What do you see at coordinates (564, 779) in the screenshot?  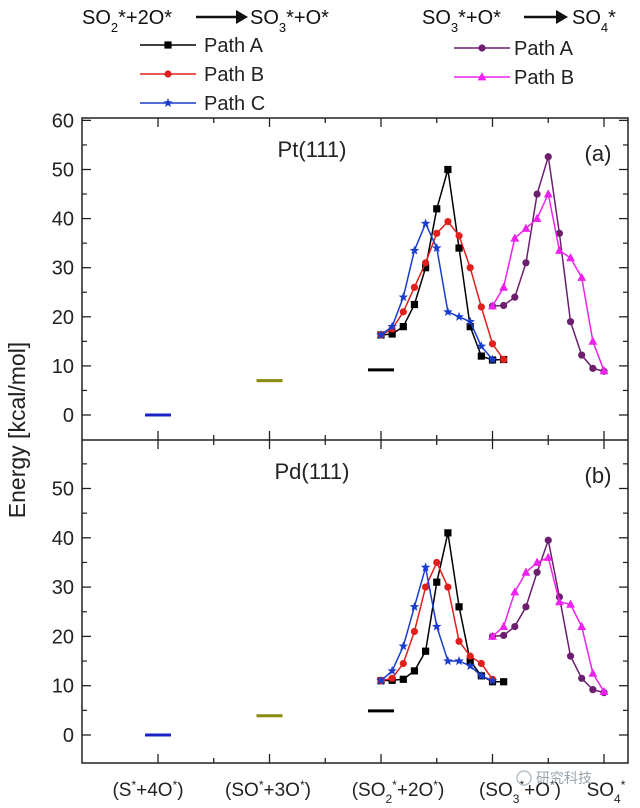 I see `watermark-text: 研究科技` at bounding box center [564, 779].